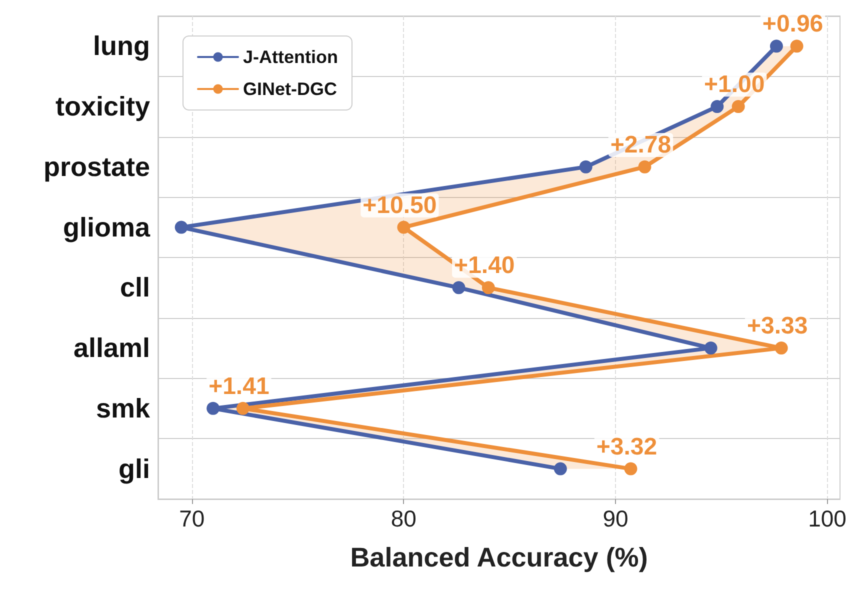 The image size is (866, 597). What do you see at coordinates (106, 227) in the screenshot?
I see `y-tick-label: glioma` at bounding box center [106, 227].